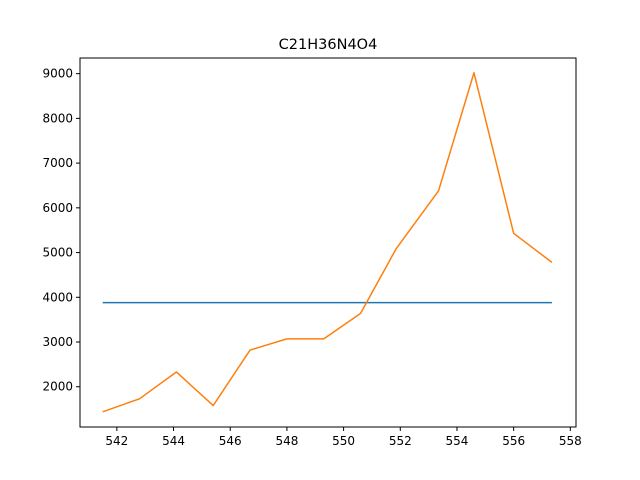 This screenshot has height=480, width=640. What do you see at coordinates (328, 45) in the screenshot?
I see `chart-title: C21H36N4O4` at bounding box center [328, 45].